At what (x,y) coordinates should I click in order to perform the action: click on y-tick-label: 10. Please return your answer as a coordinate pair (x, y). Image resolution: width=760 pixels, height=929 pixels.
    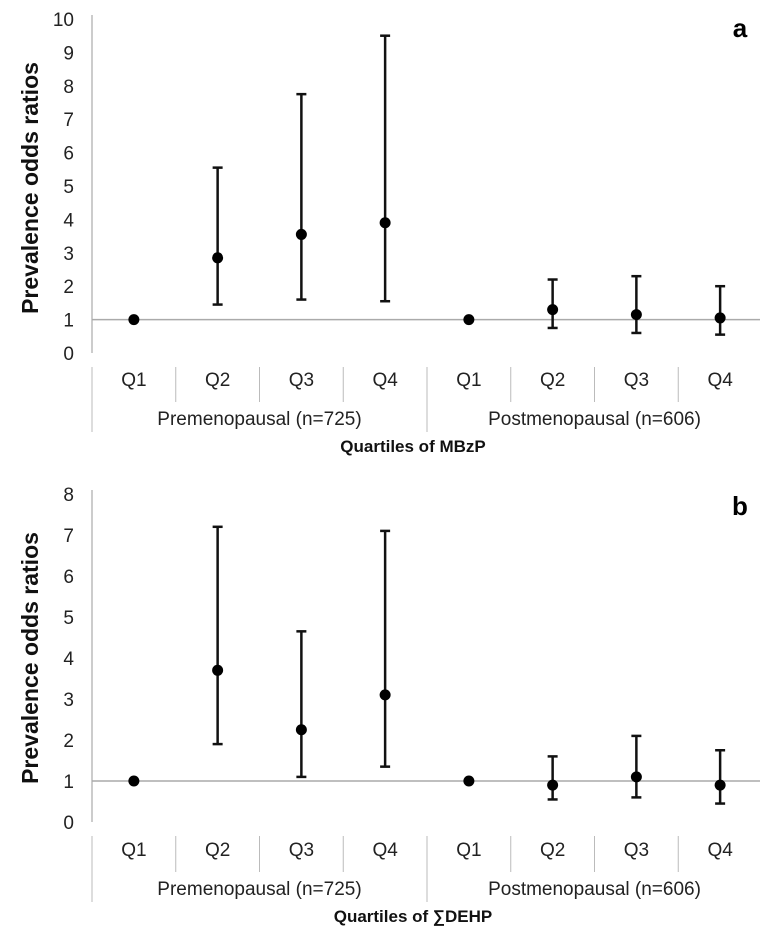
    Looking at the image, I should click on (63, 20).